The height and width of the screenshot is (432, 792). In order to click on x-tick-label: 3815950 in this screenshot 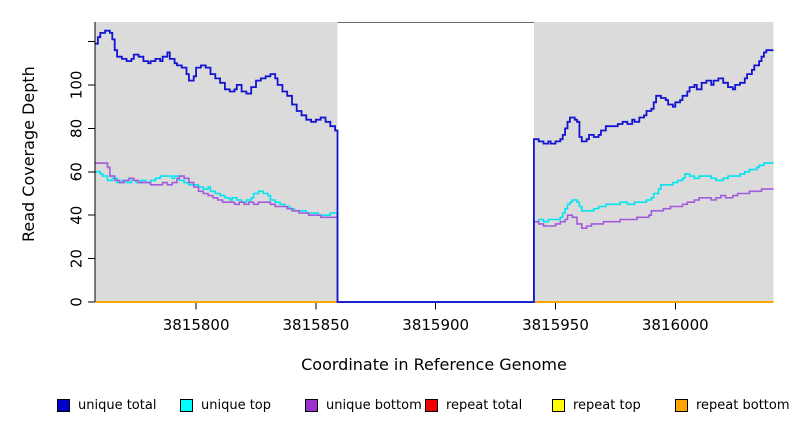, I will do `click(555, 325)`.